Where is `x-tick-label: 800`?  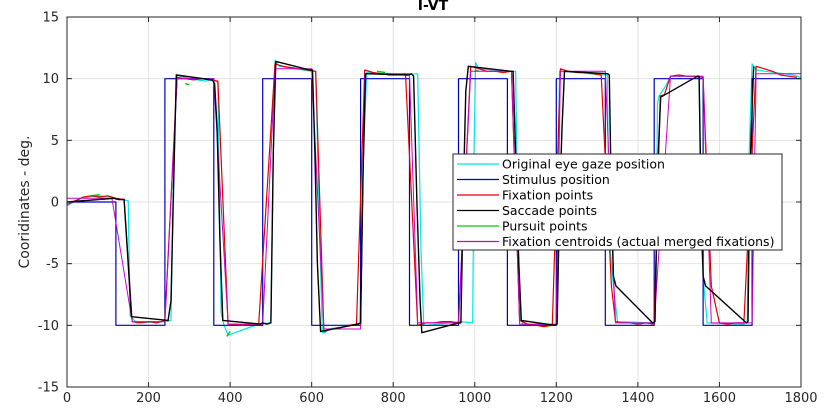 x-tick-label: 800 is located at coordinates (393, 398).